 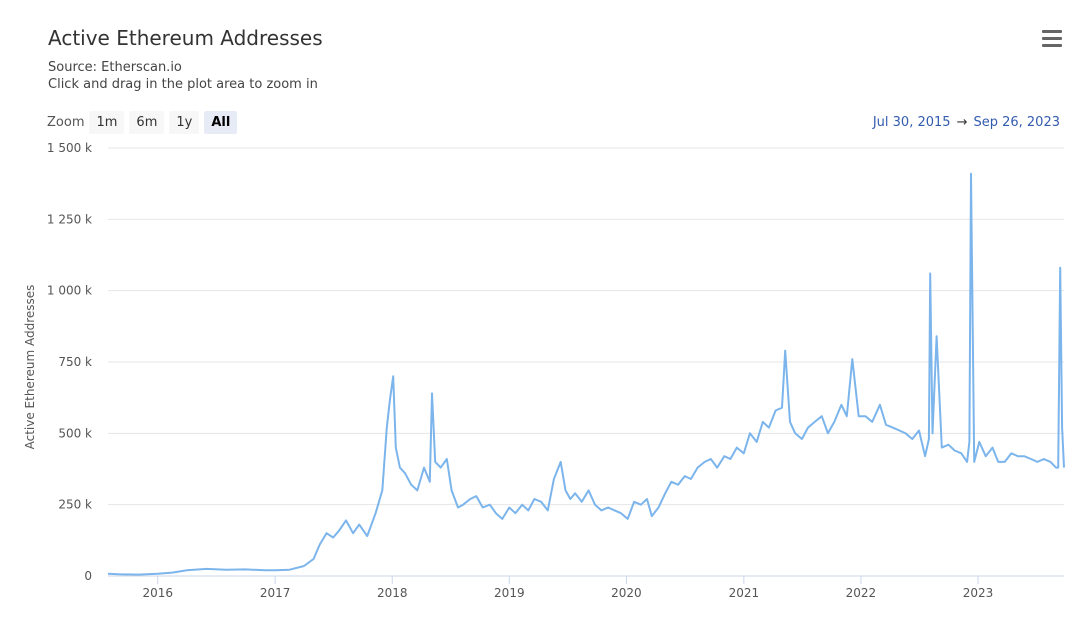 I want to click on y-tick-label: 1 000 k, so click(x=69, y=291).